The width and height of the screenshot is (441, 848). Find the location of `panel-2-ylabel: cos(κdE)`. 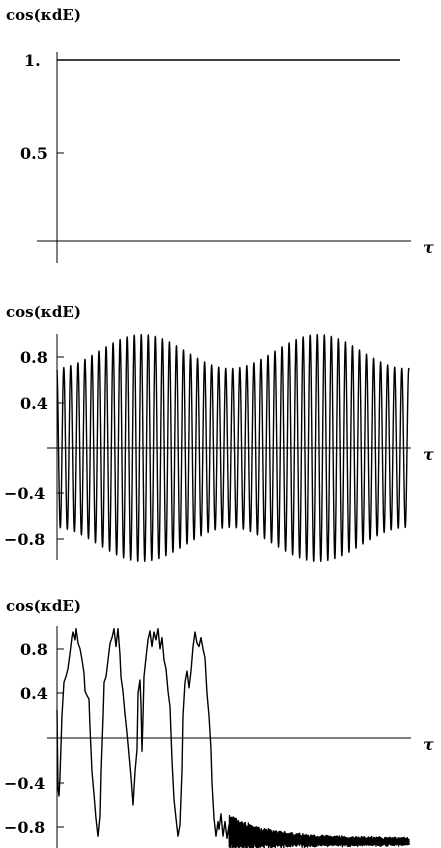

panel-2-ylabel: cos(κdE) is located at coordinates (43, 312).